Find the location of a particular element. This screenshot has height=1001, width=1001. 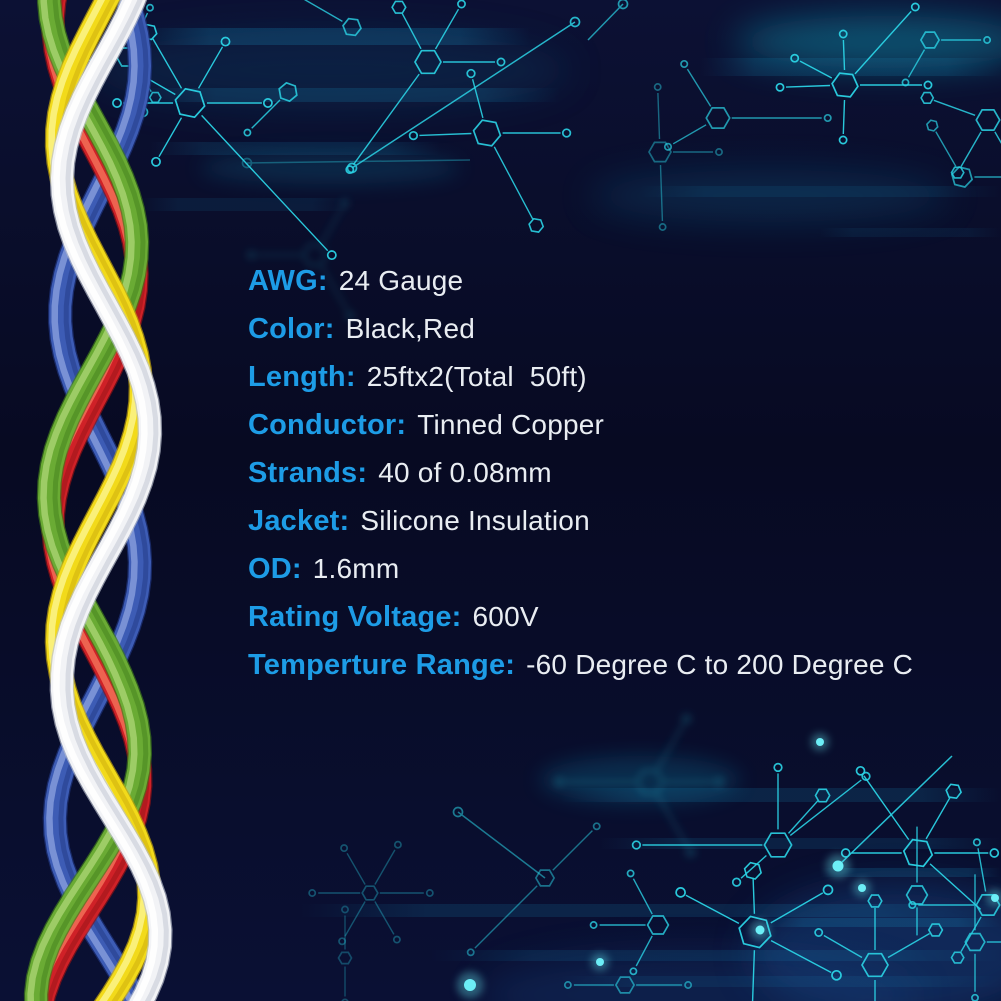

spec-label: OD: is located at coordinates (275, 568).